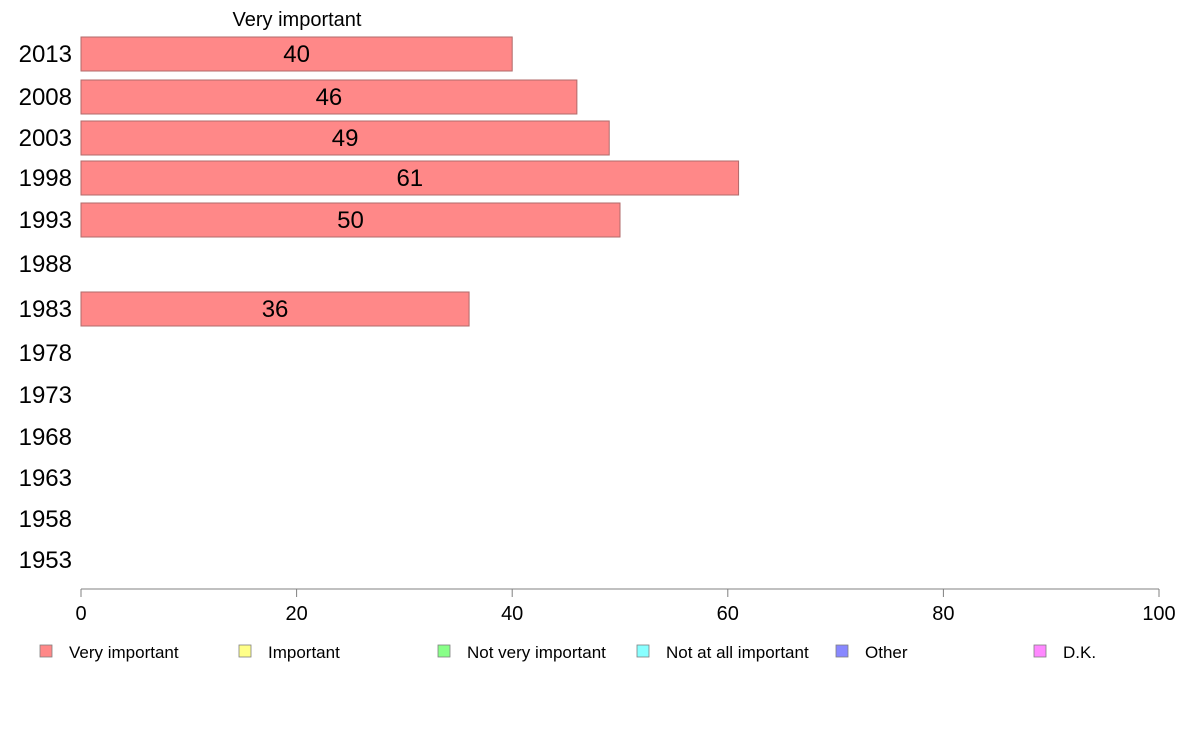  I want to click on bar-value-label: 40, so click(296, 54).